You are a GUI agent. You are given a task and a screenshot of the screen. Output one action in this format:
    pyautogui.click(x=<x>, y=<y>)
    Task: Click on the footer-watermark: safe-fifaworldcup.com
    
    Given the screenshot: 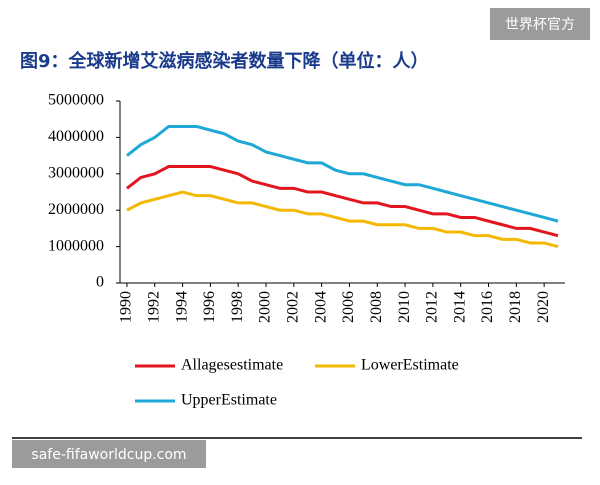 What is the action you would take?
    pyautogui.click(x=108, y=455)
    